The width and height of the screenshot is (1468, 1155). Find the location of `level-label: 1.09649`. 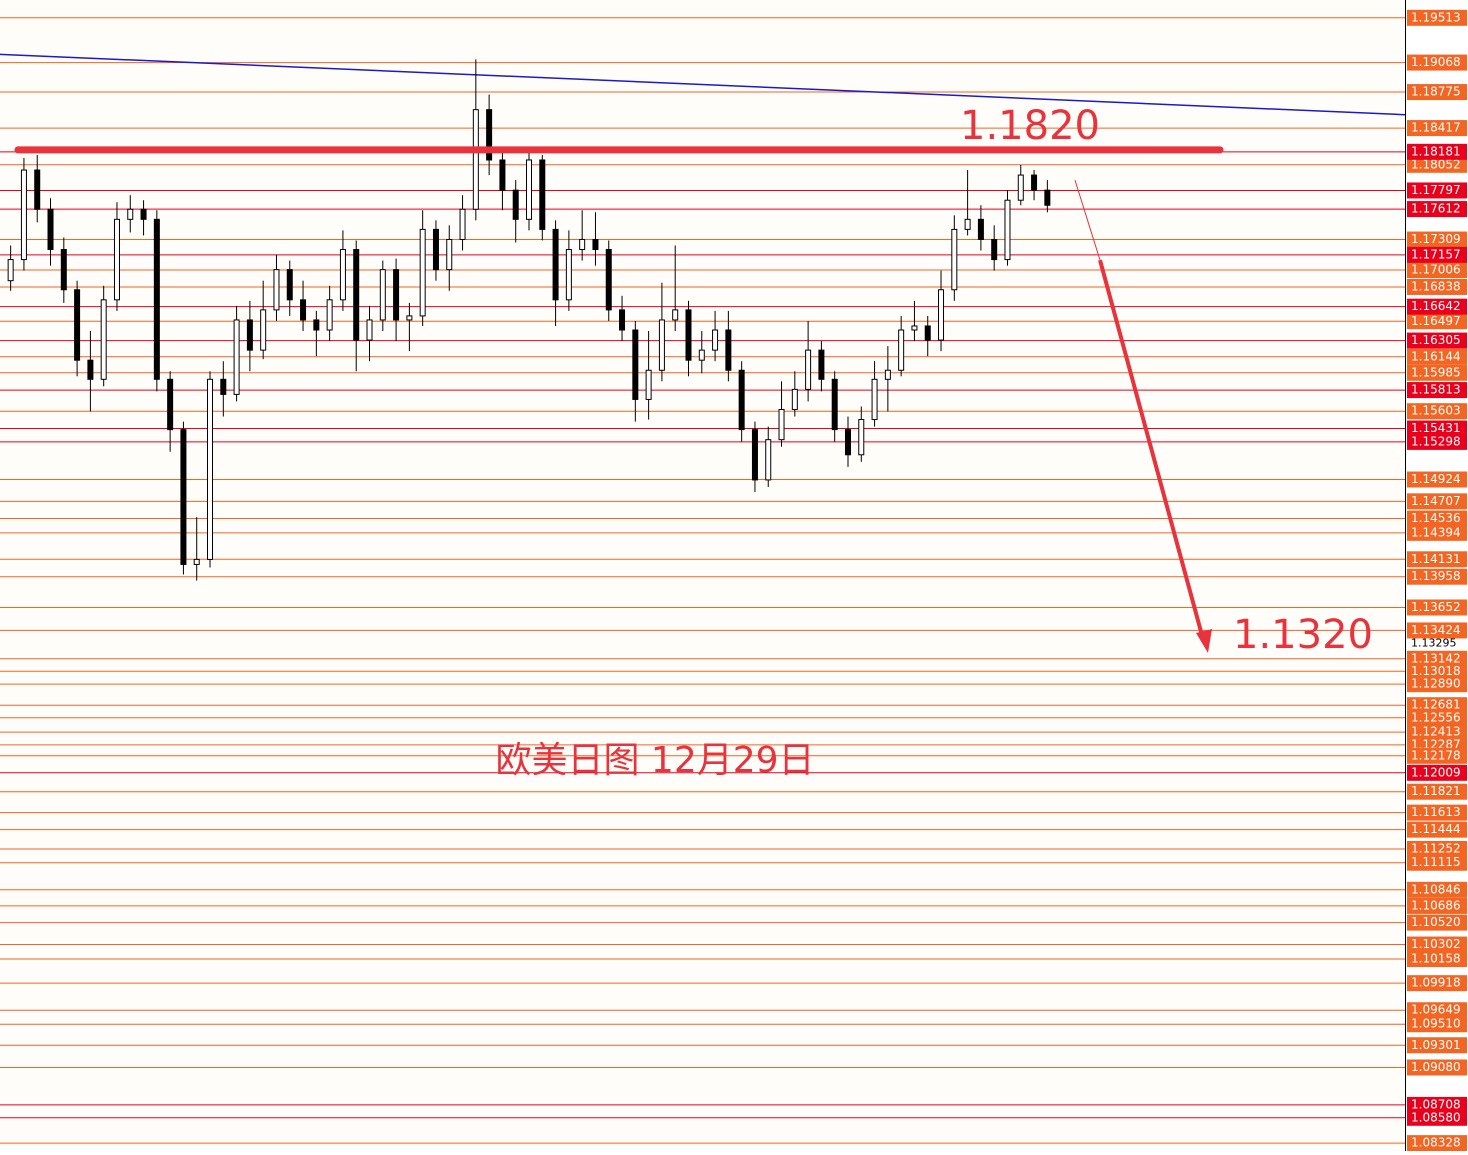

level-label: 1.09649 is located at coordinates (1436, 1010).